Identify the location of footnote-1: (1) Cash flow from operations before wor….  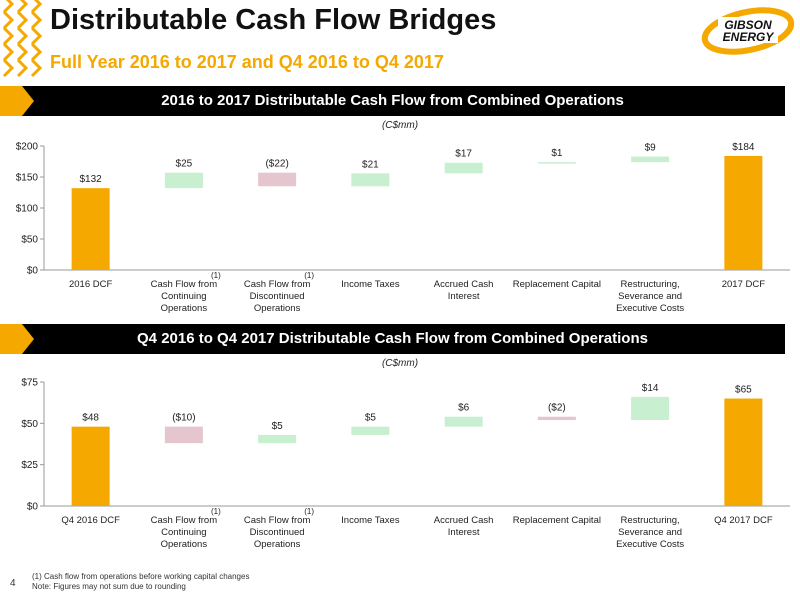
(141, 576).